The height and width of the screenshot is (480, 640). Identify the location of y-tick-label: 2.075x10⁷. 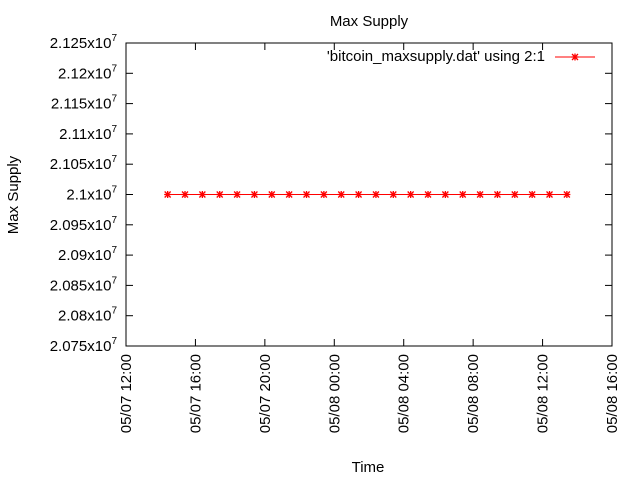
(84, 345).